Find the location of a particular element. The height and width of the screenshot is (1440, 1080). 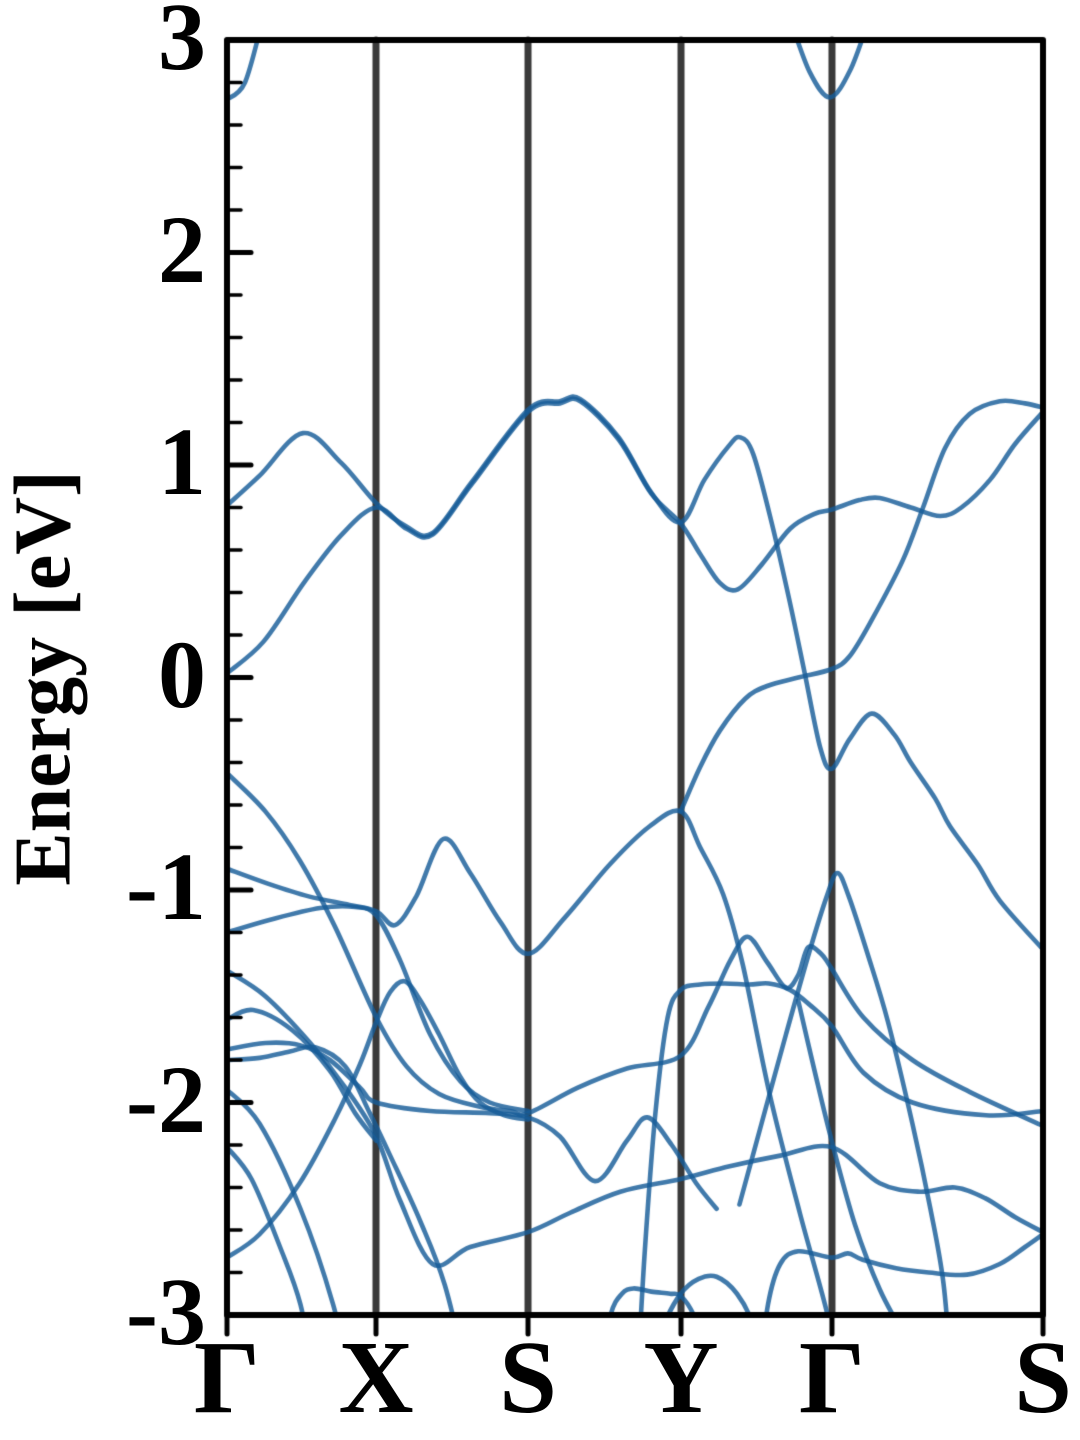

y-tick-label: 2 is located at coordinates (182, 249).